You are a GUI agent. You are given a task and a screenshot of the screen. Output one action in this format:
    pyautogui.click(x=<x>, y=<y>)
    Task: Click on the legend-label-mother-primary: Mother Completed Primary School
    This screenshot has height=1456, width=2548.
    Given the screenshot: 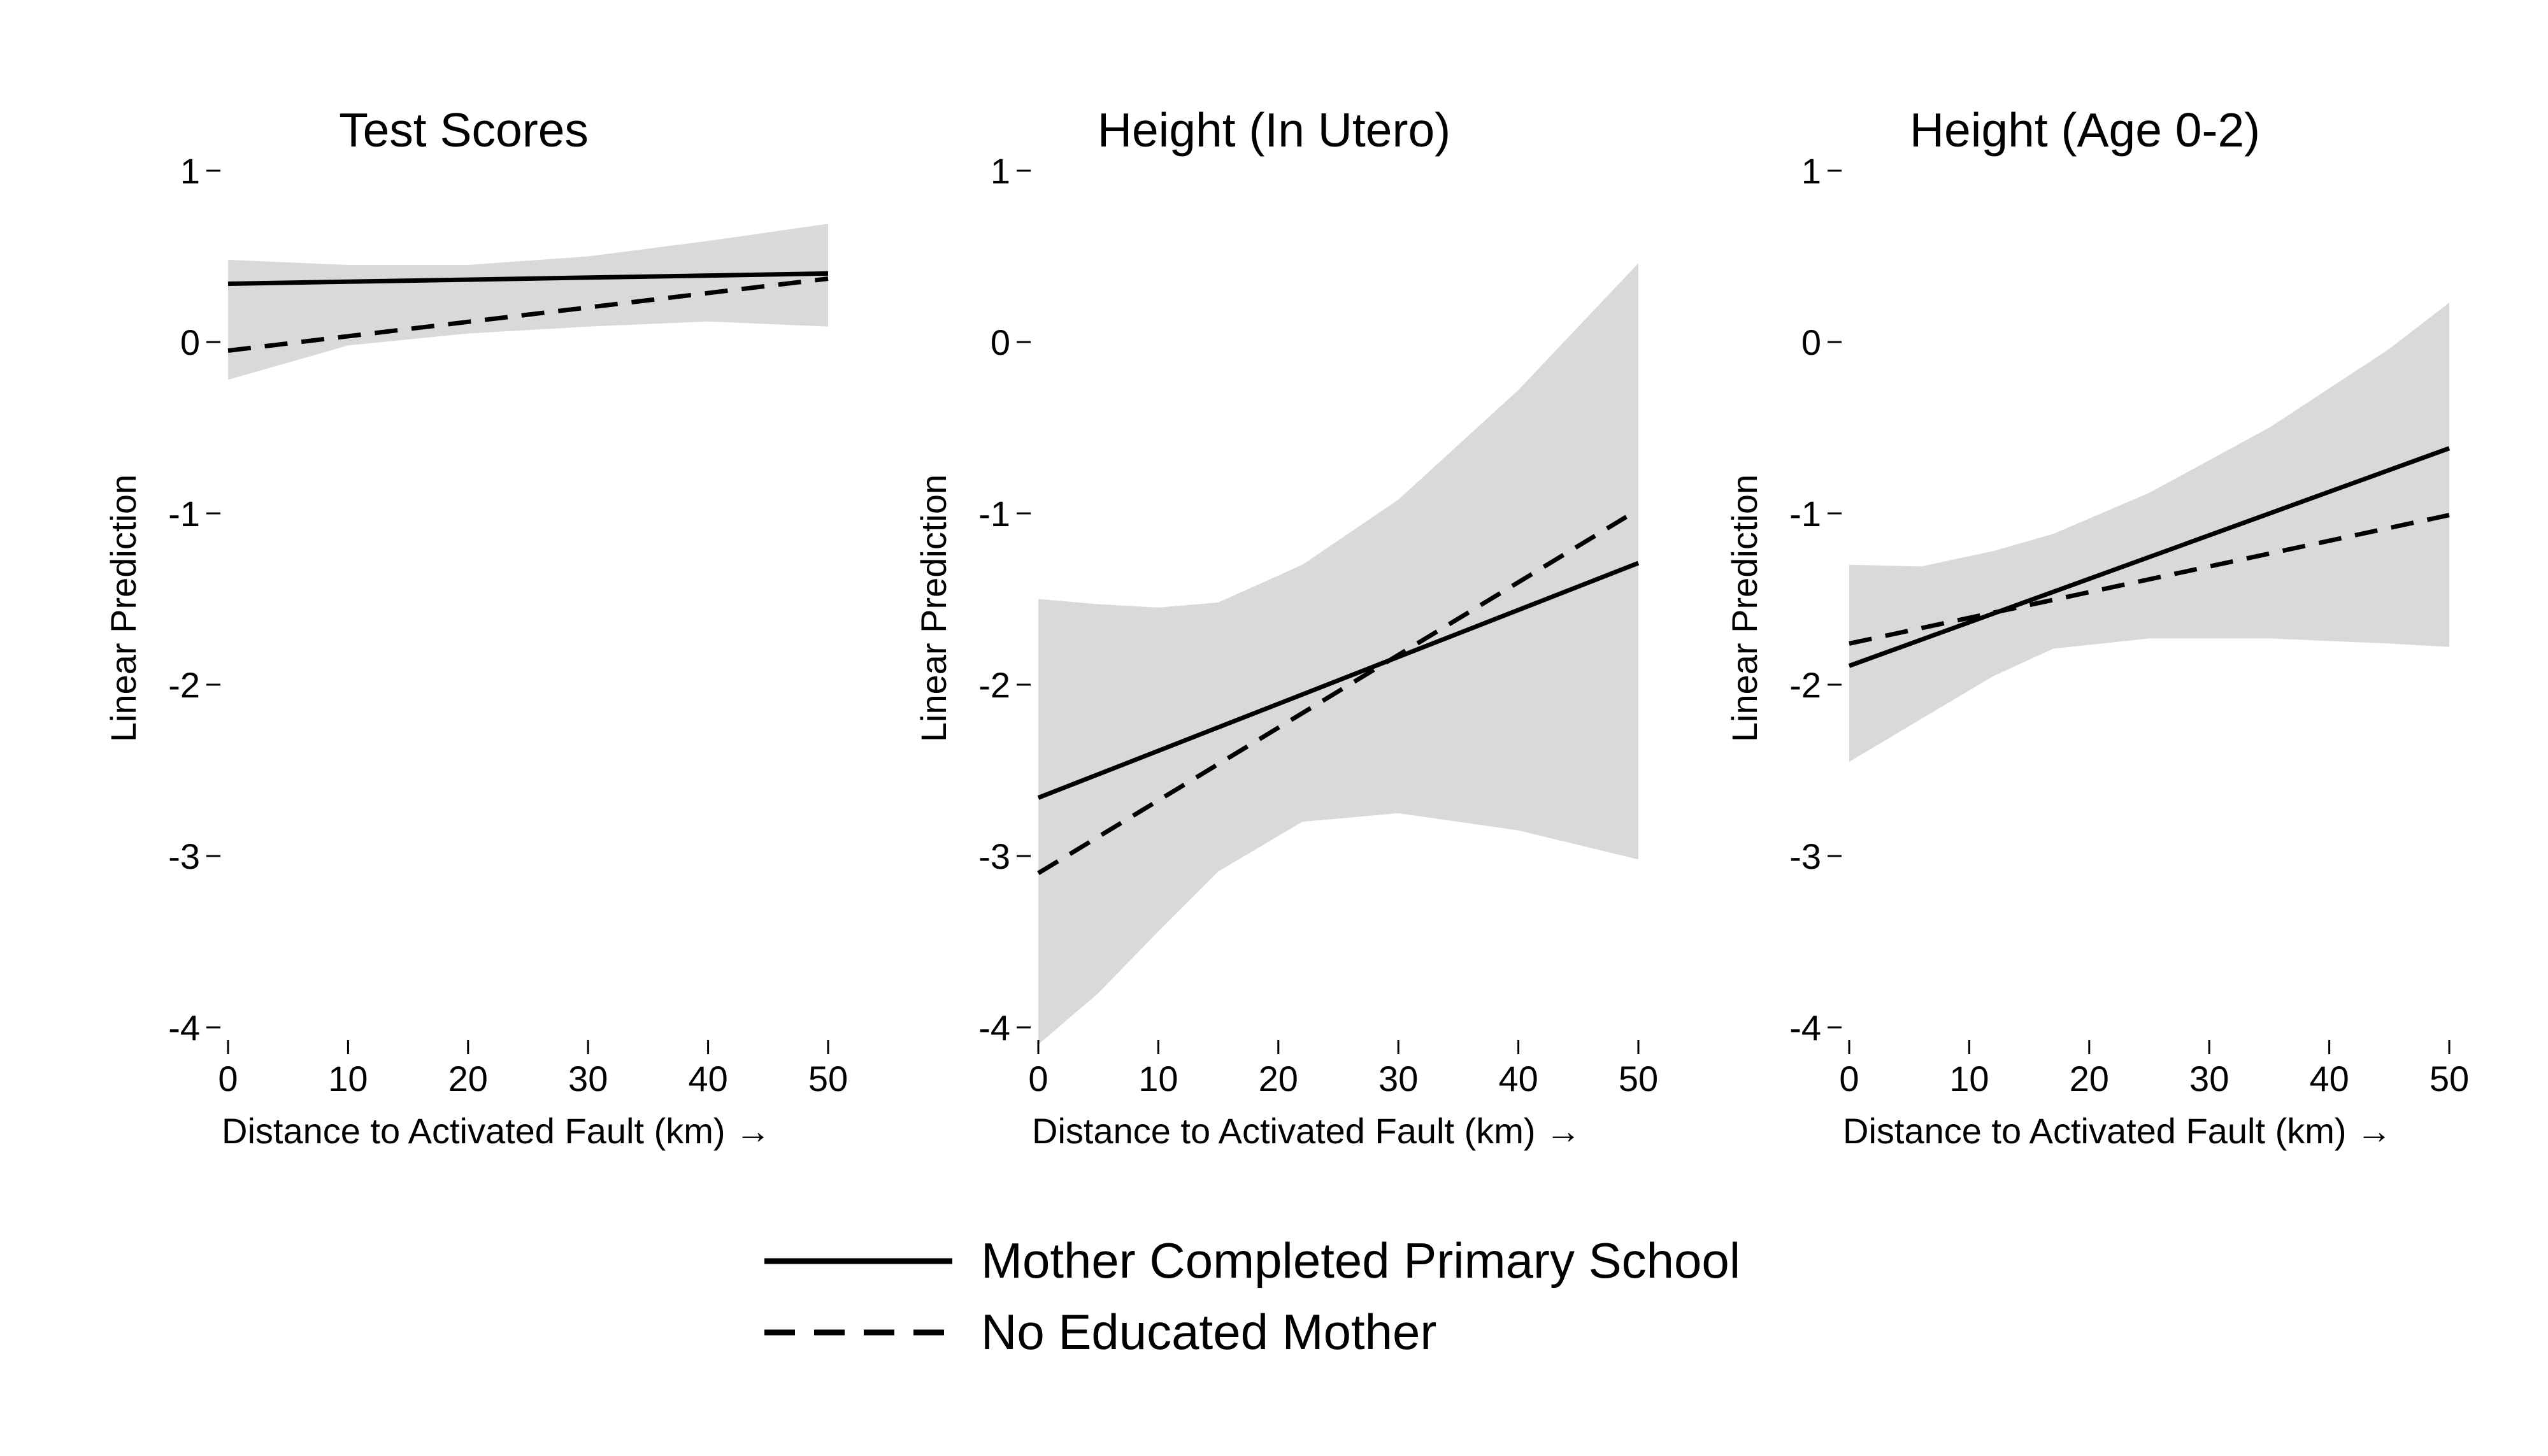 What is the action you would take?
    pyautogui.click(x=1361, y=1260)
    